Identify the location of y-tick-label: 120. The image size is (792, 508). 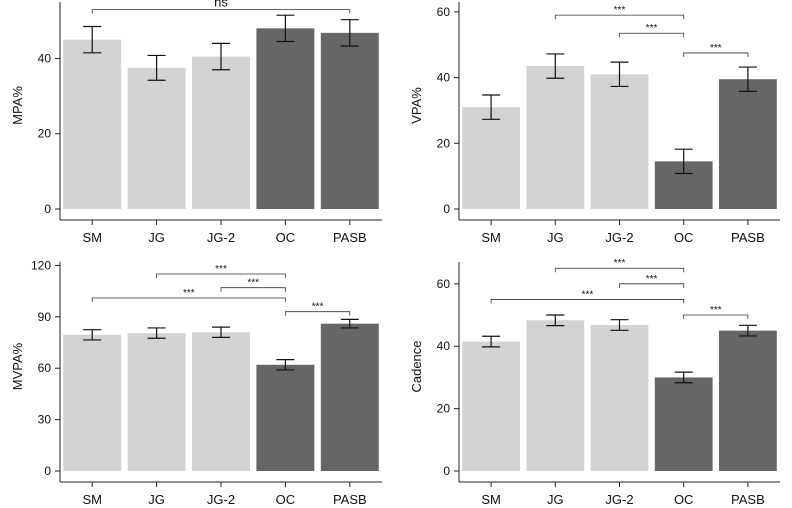
(41, 265).